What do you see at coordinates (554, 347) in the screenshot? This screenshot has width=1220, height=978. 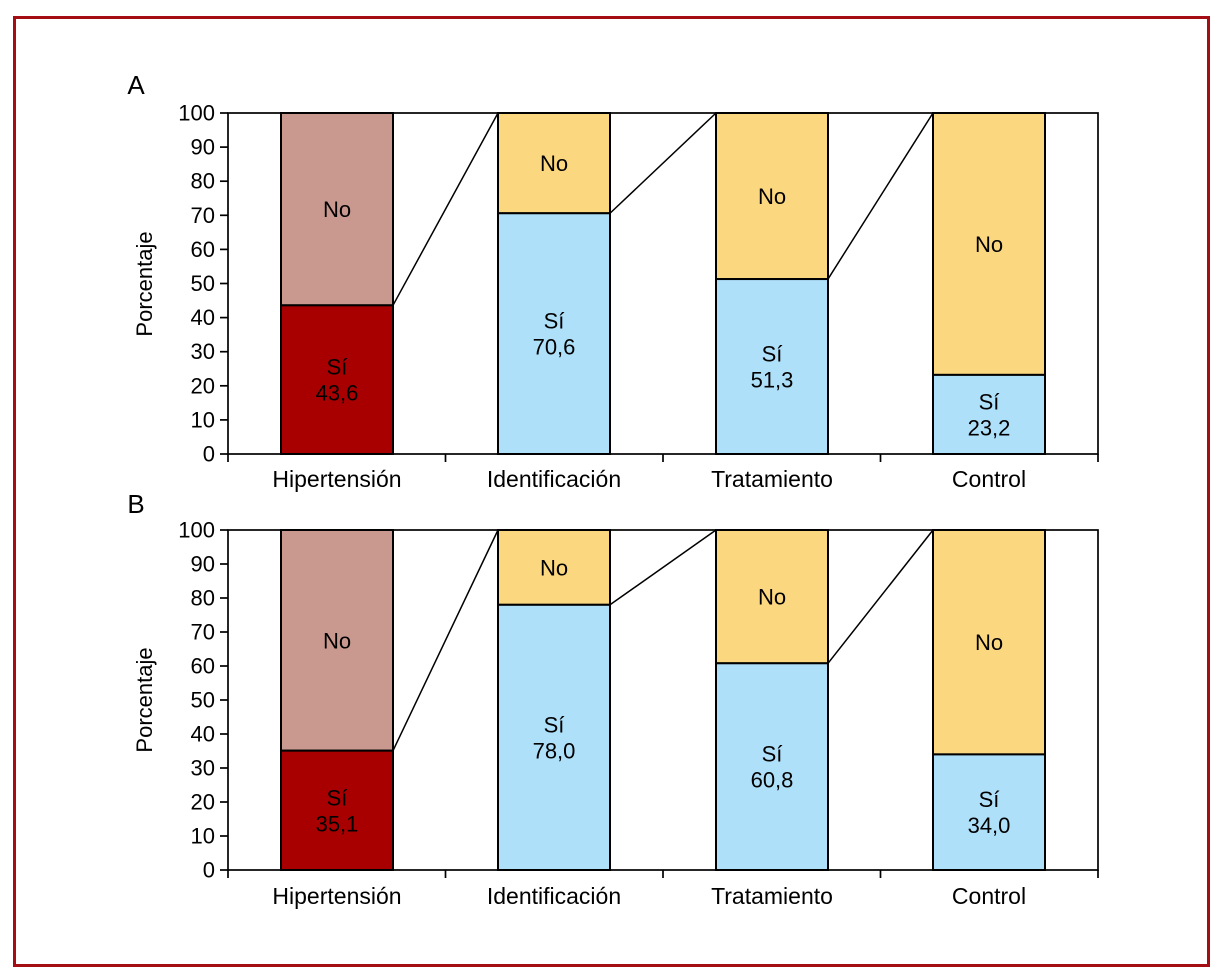 I see `bar-value-si: 70,6` at bounding box center [554, 347].